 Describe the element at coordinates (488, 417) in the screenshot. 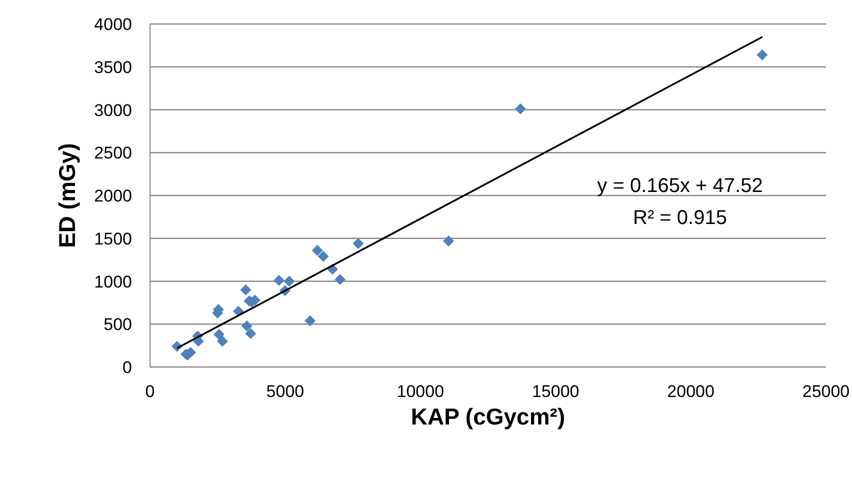

I see `x-axis-title: KAP (cGycm²)` at that location.